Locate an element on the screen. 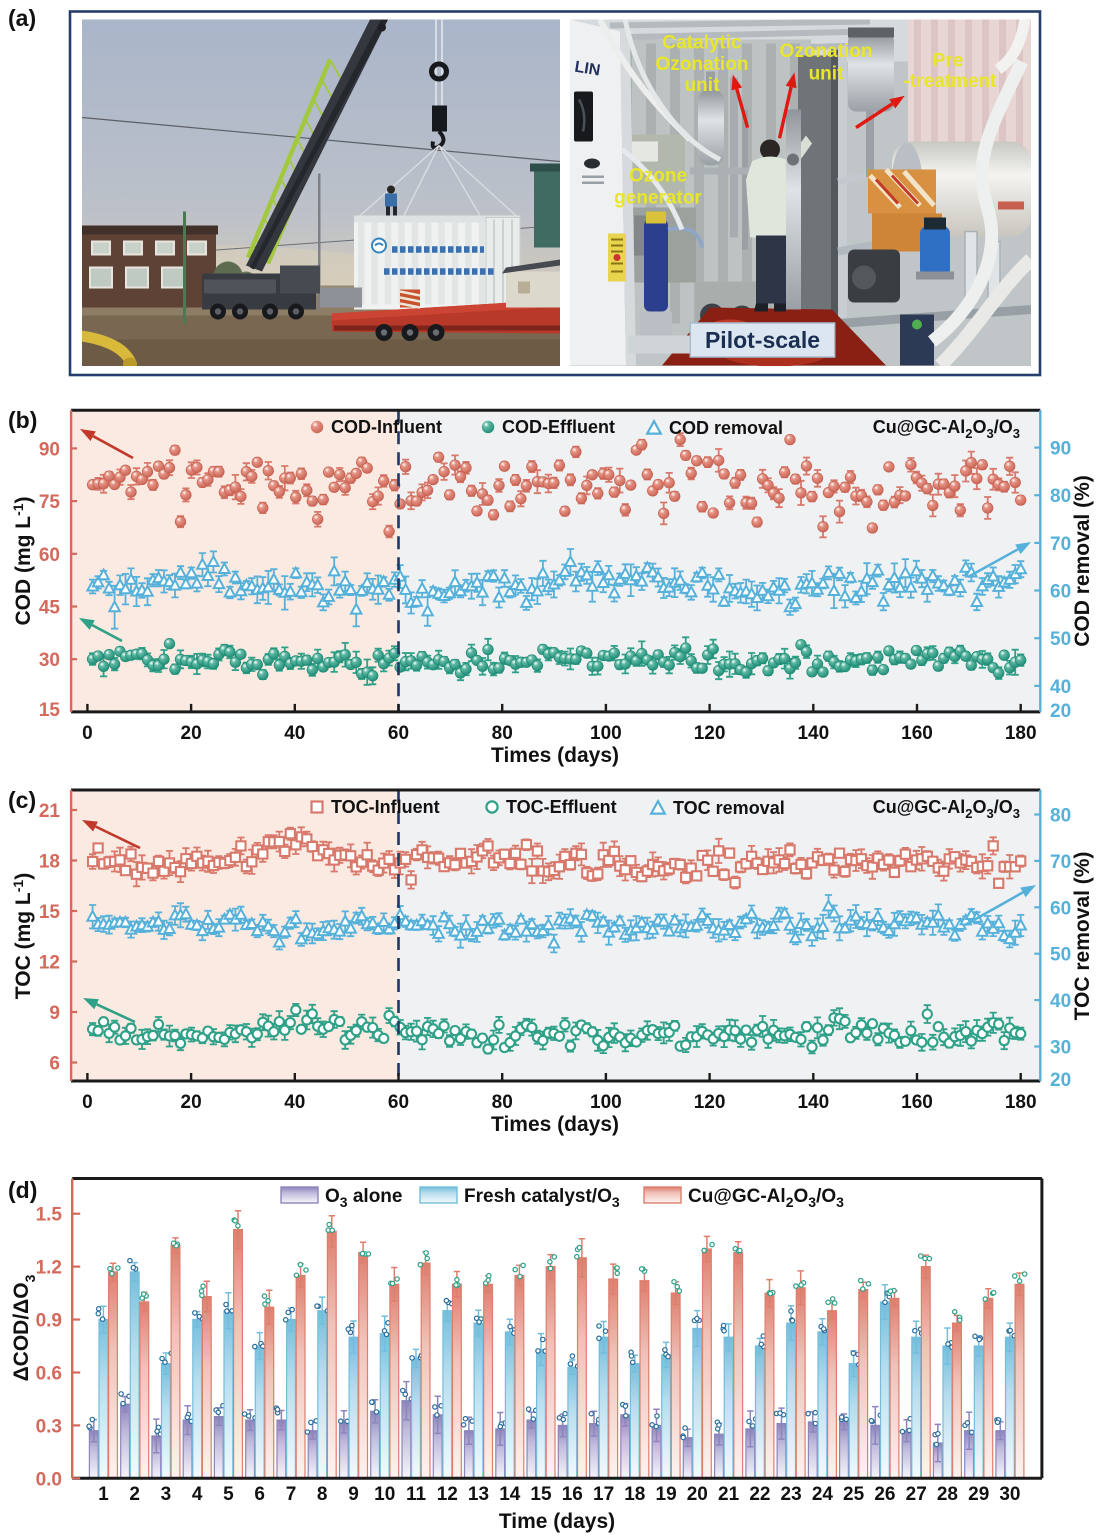  svg-text: generator is located at coordinates (658, 198).